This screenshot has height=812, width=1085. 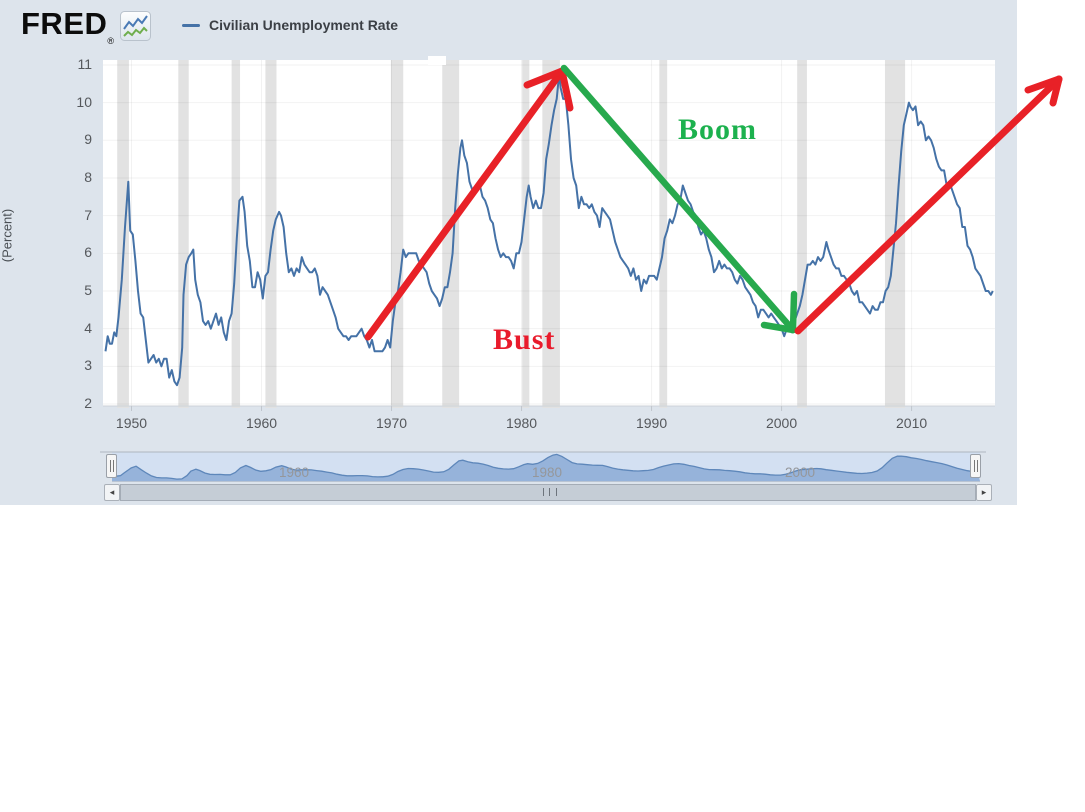 What do you see at coordinates (88, 289) in the screenshot?
I see `y-tick-label: 5` at bounding box center [88, 289].